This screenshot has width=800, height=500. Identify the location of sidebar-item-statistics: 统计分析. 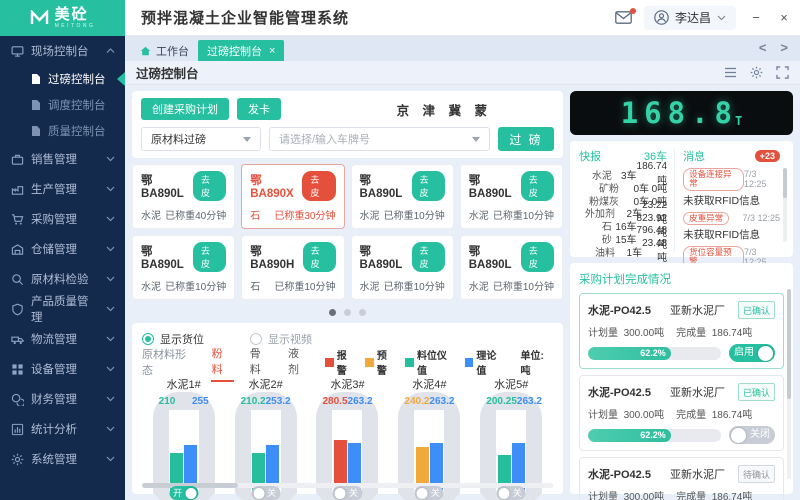
(62, 429).